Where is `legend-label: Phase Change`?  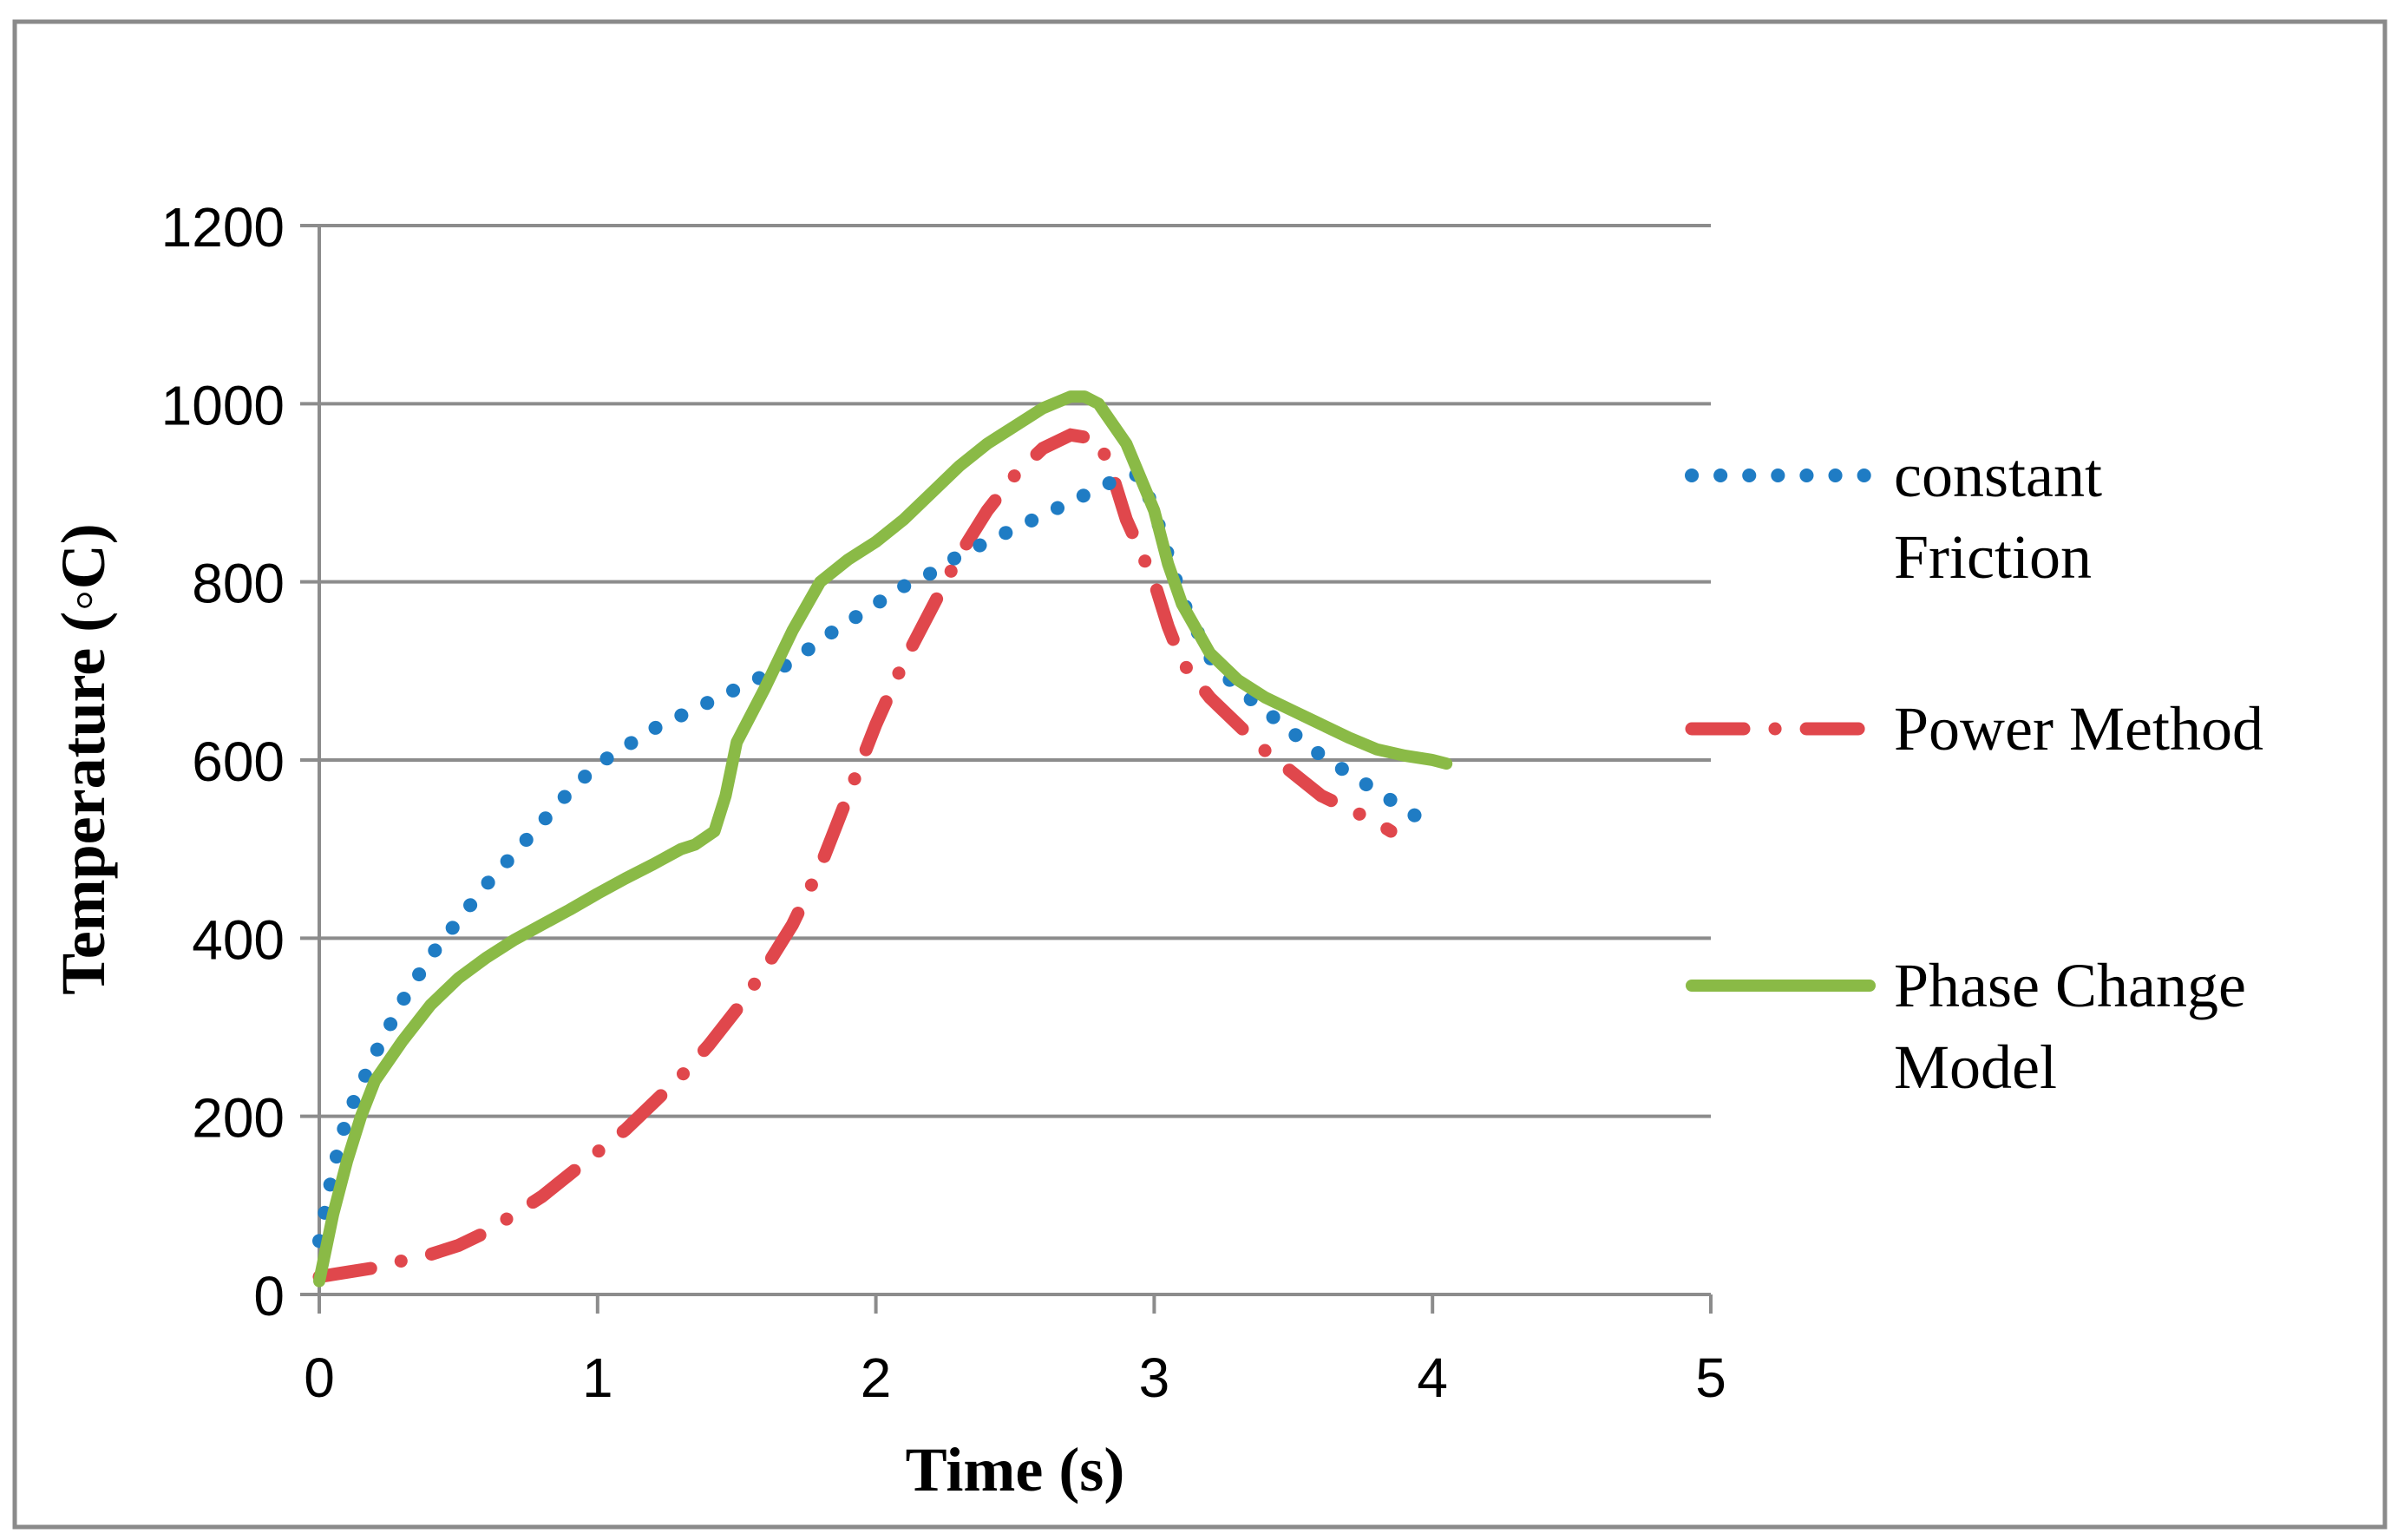 legend-label: Phase Change is located at coordinates (2070, 985).